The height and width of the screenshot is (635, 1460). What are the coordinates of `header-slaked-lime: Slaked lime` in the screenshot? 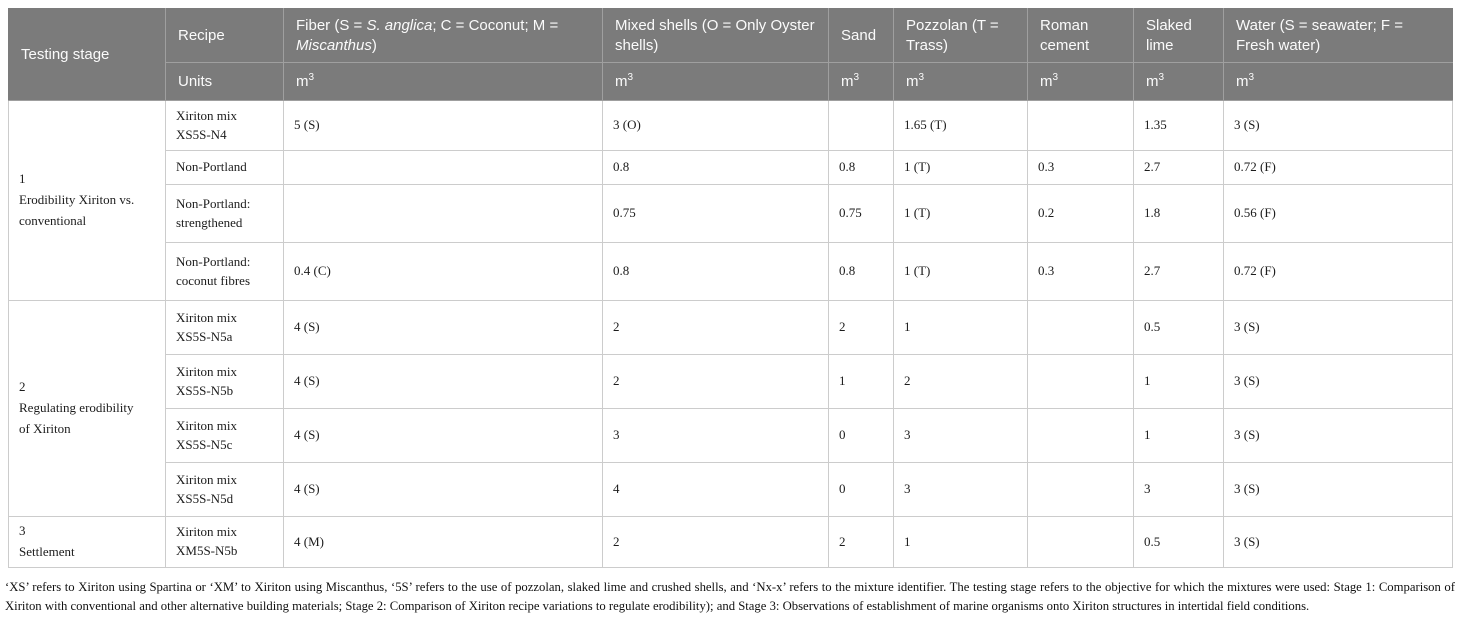 It's located at (1178, 35).